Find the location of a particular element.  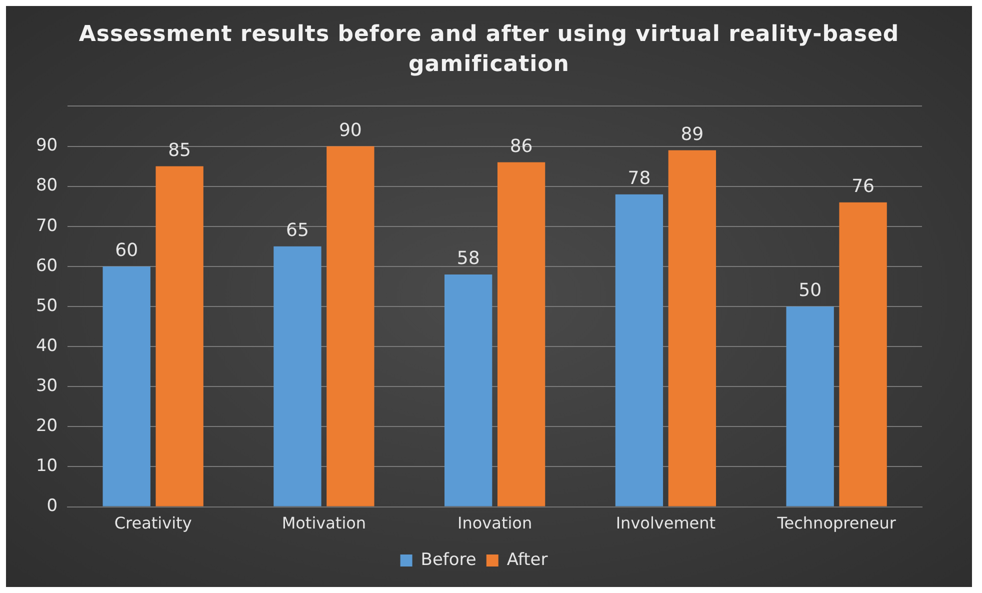

data-label: 58 is located at coordinates (468, 259).